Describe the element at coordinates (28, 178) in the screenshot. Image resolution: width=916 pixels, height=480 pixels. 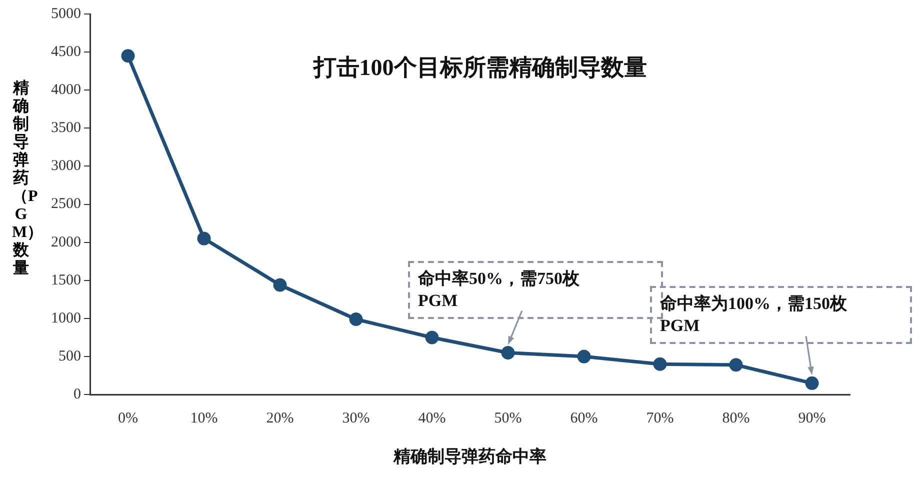
I see `text: 精确制导弹药（PGM）数量` at that location.